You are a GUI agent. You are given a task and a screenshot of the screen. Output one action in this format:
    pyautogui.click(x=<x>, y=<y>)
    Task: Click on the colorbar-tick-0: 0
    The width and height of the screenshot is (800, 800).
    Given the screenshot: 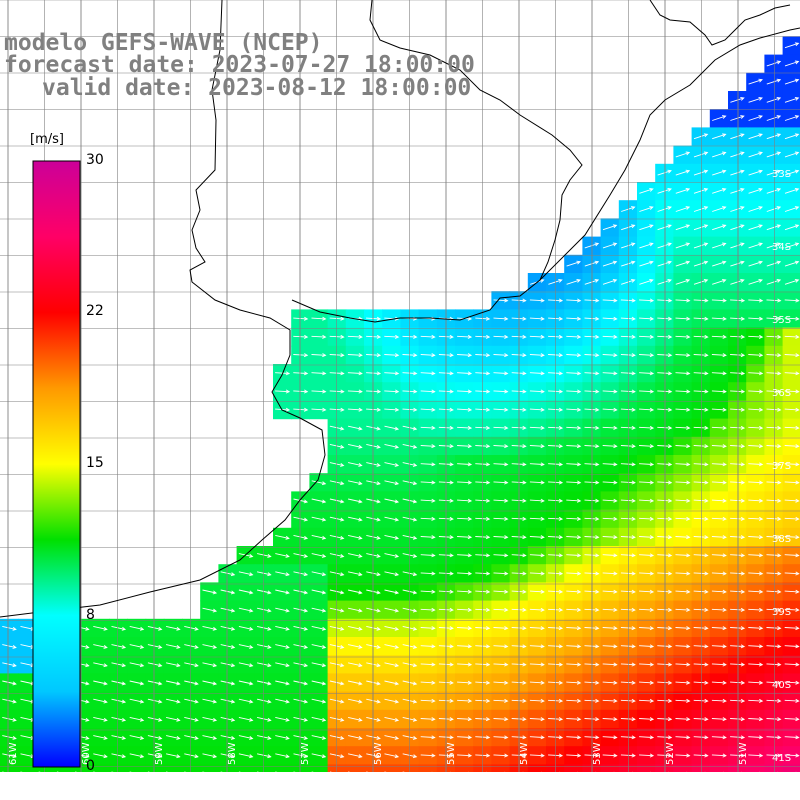 What is the action you would take?
    pyautogui.click(x=90, y=766)
    